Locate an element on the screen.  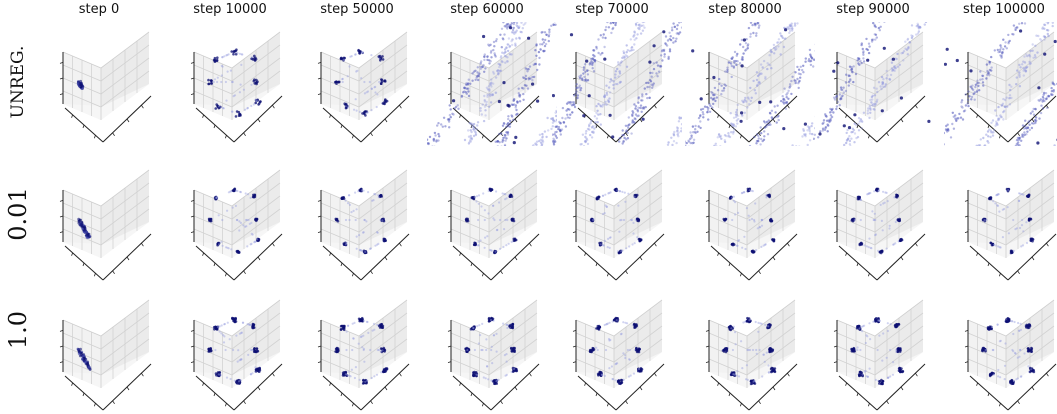
column-title-5: step 80000 is located at coordinates (745, 9).